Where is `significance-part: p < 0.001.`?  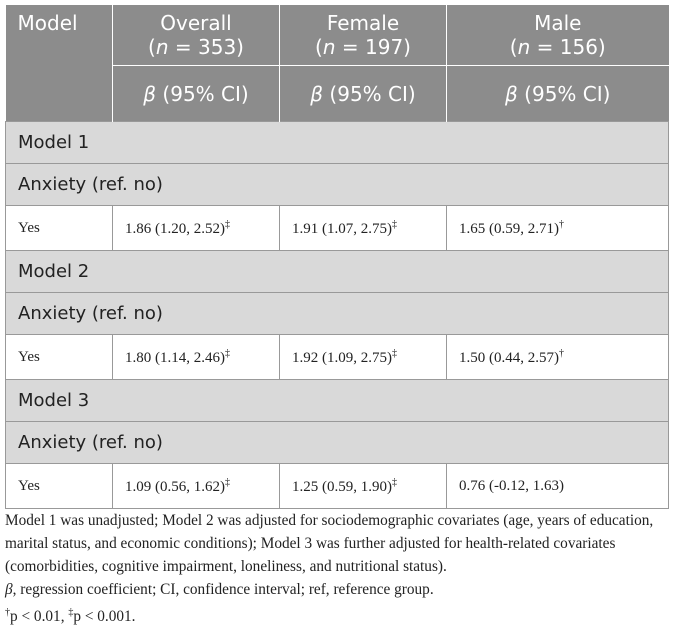 significance-part: p < 0.001. is located at coordinates (104, 617).